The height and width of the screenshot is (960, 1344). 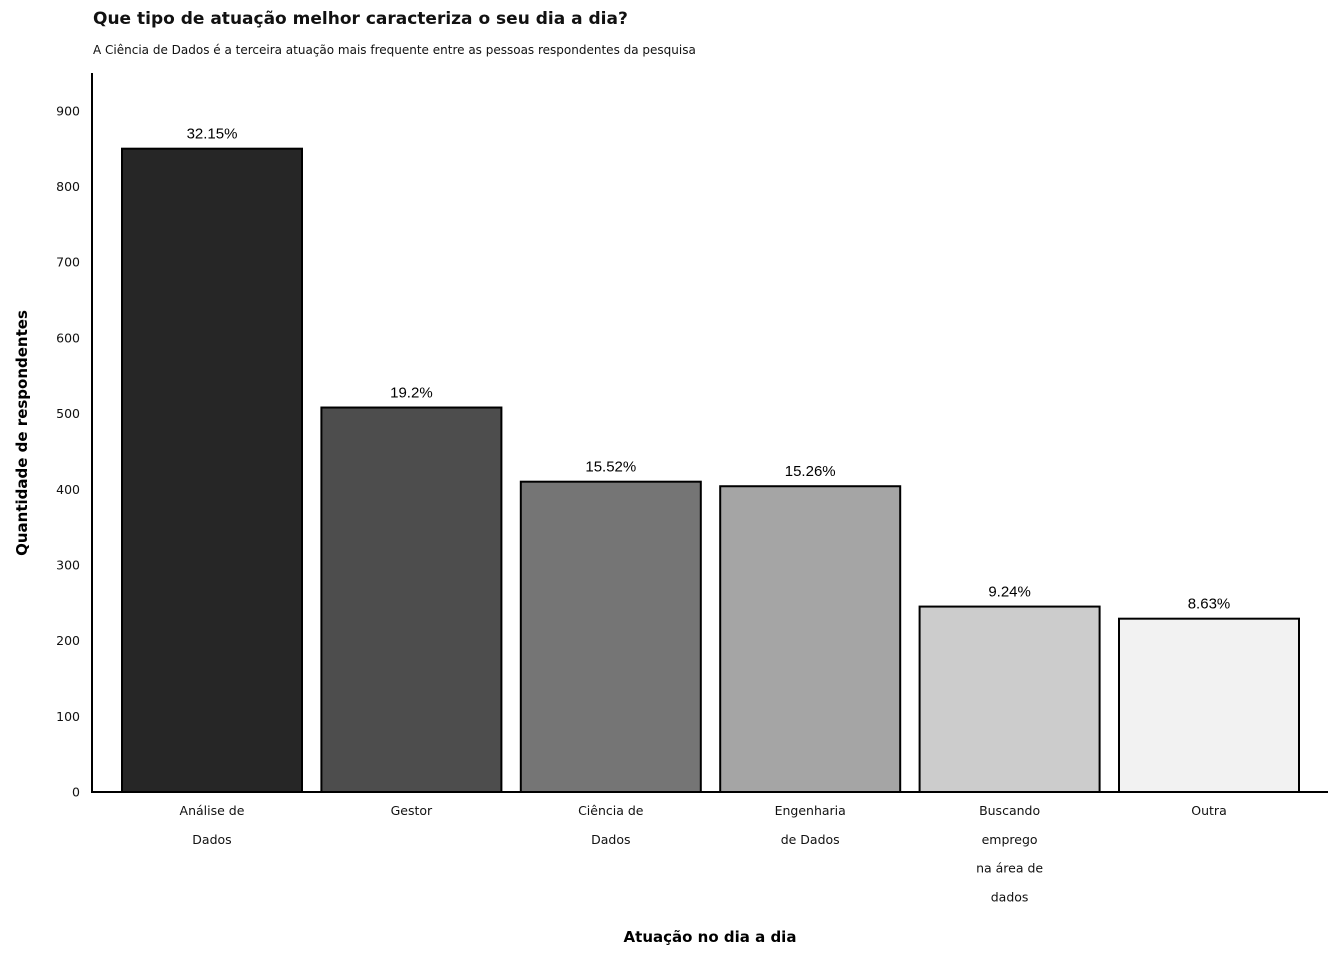 What do you see at coordinates (710, 937) in the screenshot?
I see `x-axis-title: Atuação no dia a dia` at bounding box center [710, 937].